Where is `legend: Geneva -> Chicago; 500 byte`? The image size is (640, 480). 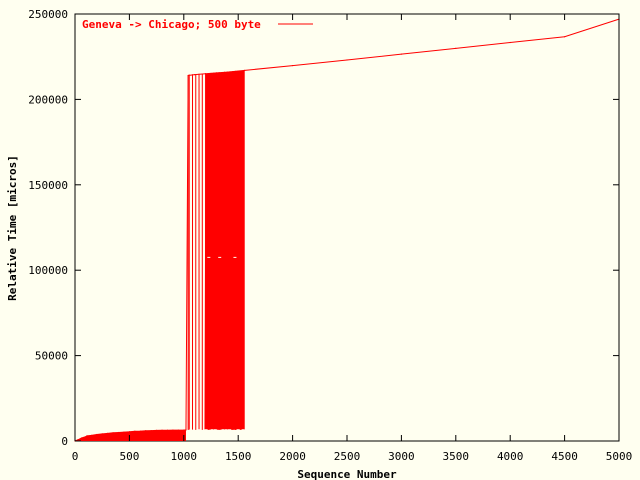
legend: Geneva -> Chicago; 500 byte is located at coordinates (197, 24).